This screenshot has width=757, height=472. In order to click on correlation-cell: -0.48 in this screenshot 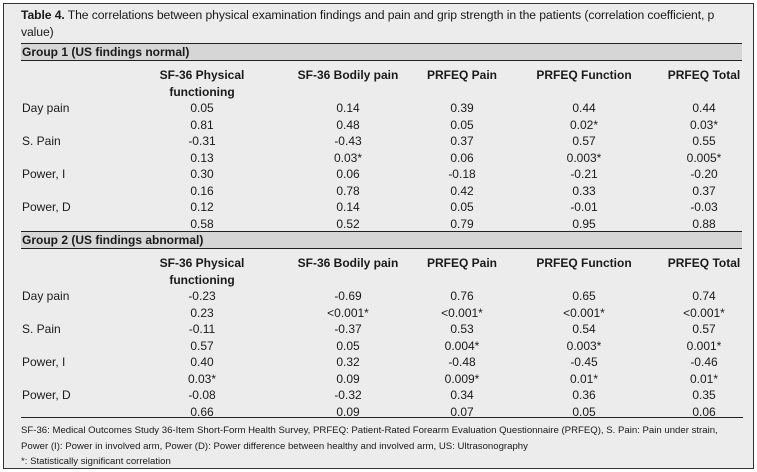, I will do `click(462, 362)`.